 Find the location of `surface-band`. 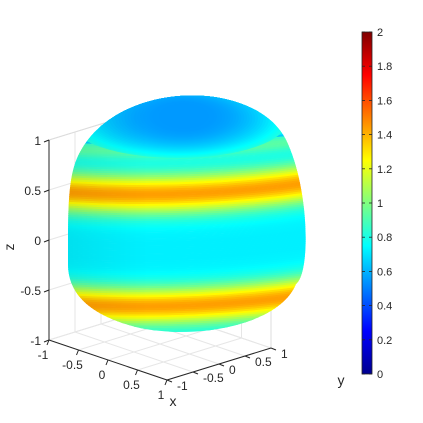

surface-band is located at coordinates (180, 340).